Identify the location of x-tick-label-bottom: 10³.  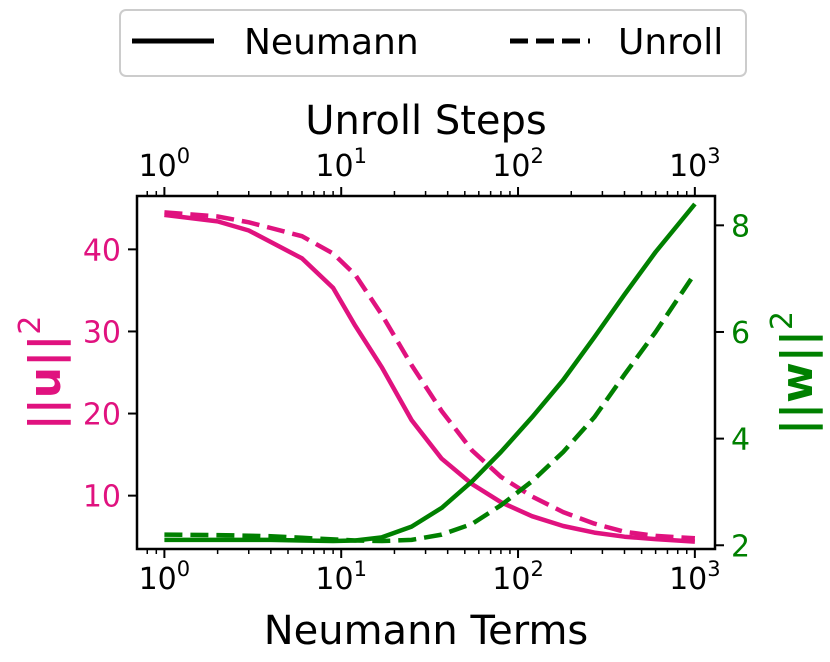
(695, 577).